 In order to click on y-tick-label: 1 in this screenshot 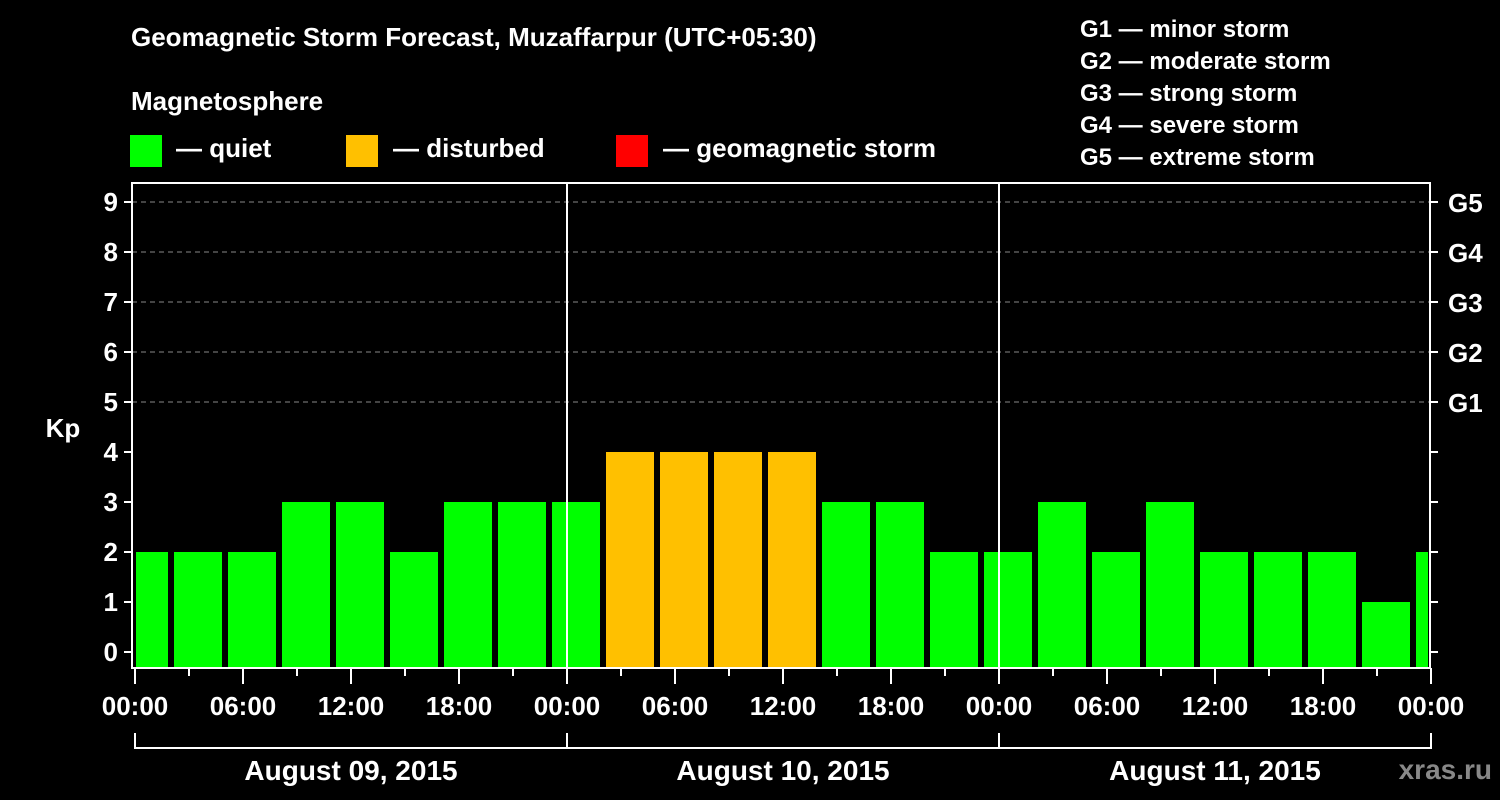, I will do `click(111, 602)`.